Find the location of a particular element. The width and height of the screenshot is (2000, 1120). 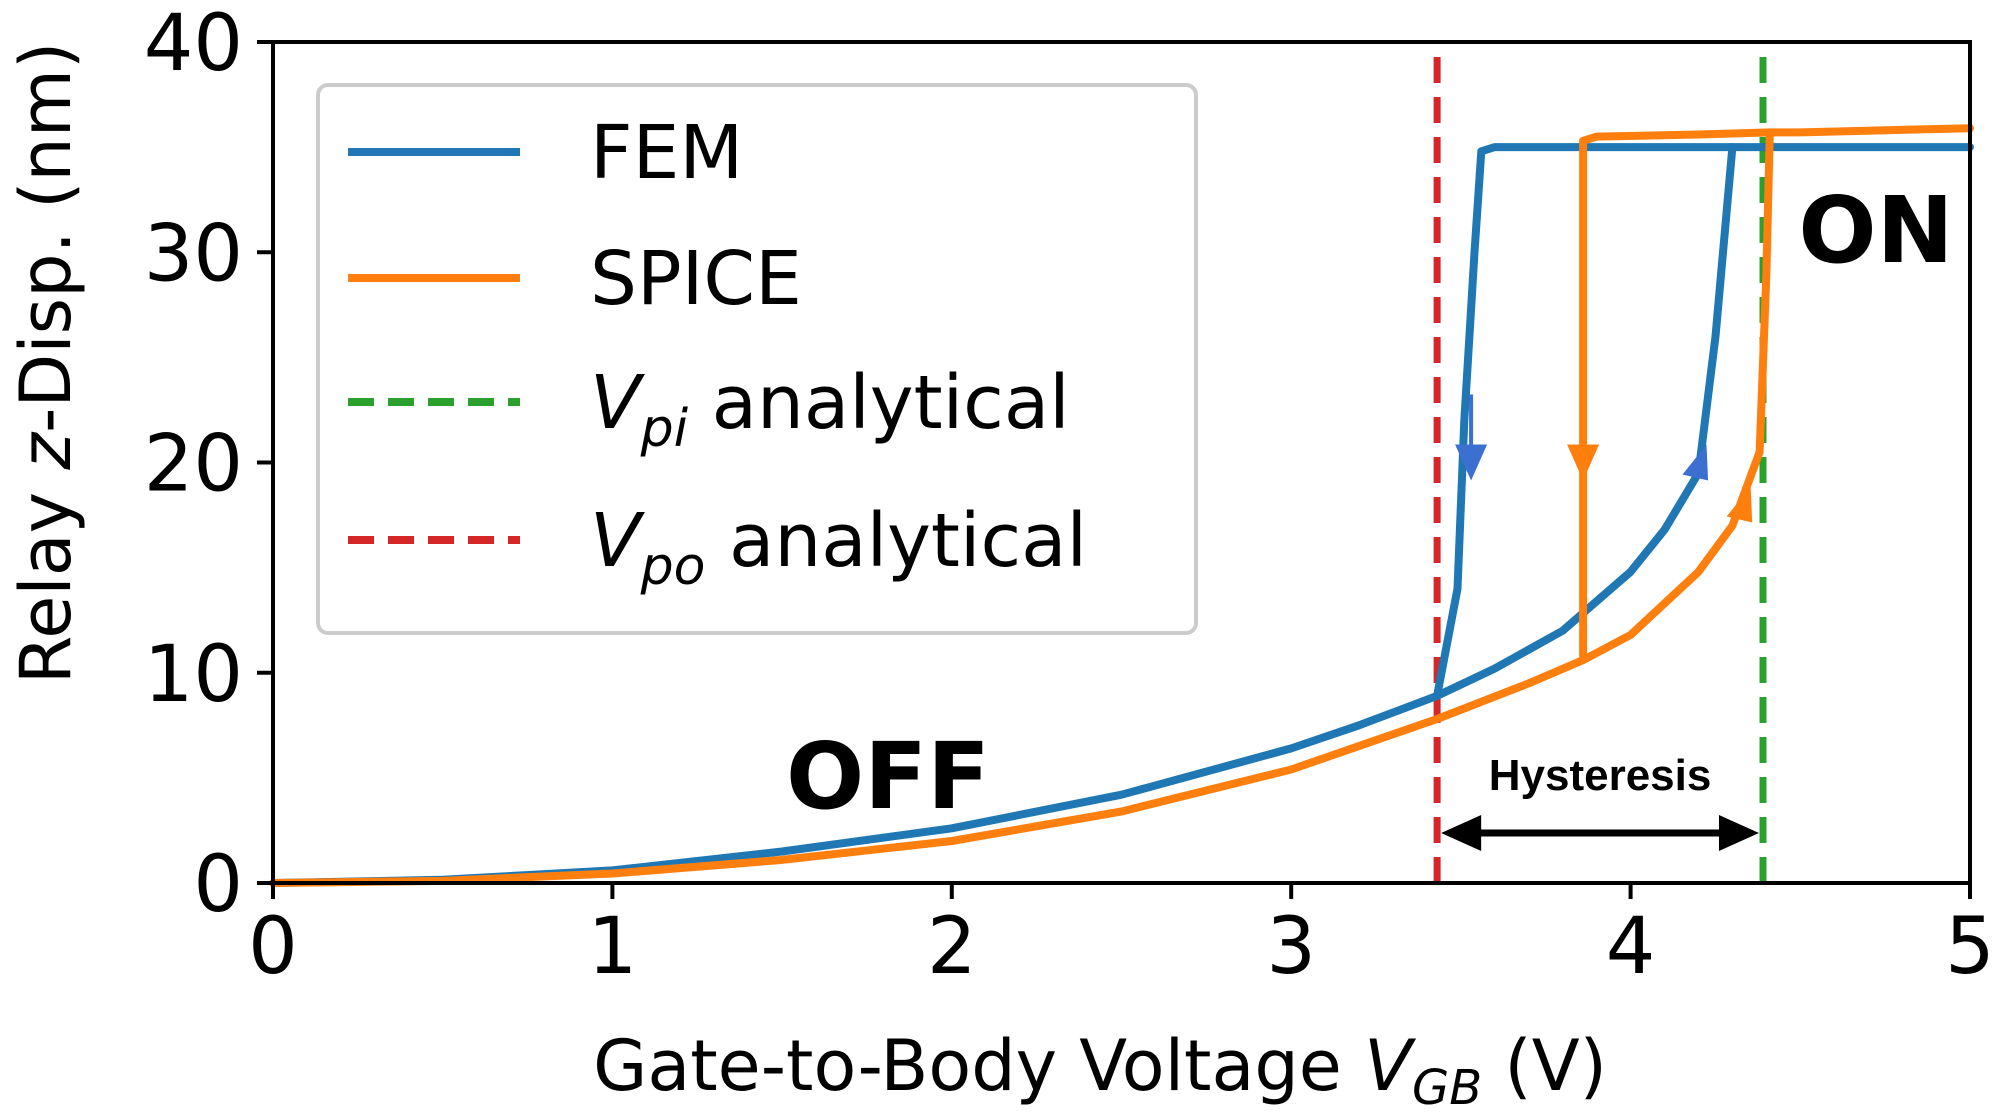

hysteresis-label: Hysteresis is located at coordinates (1600, 775).